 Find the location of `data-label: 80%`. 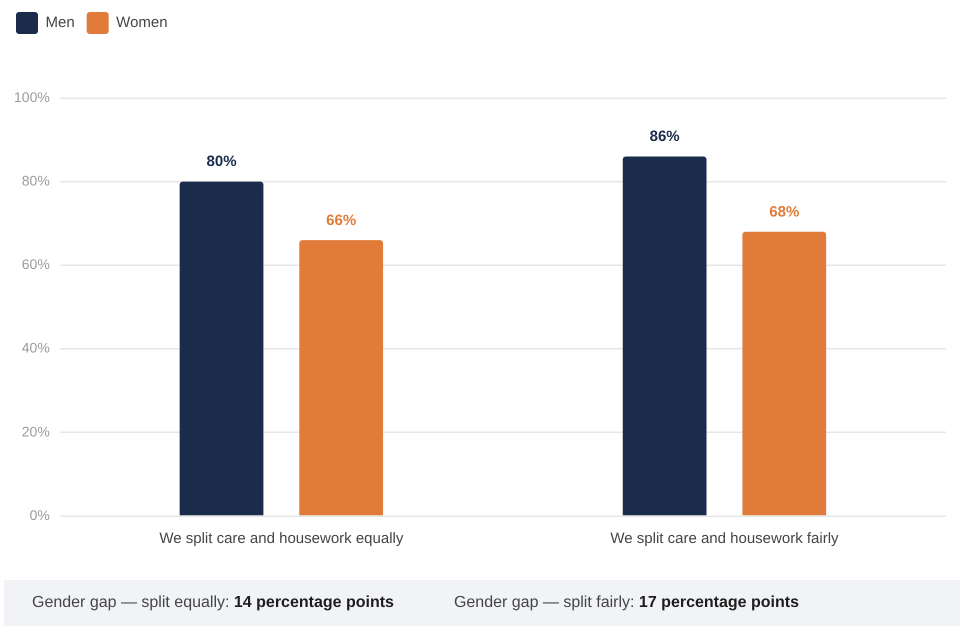

data-label: 80% is located at coordinates (221, 161).